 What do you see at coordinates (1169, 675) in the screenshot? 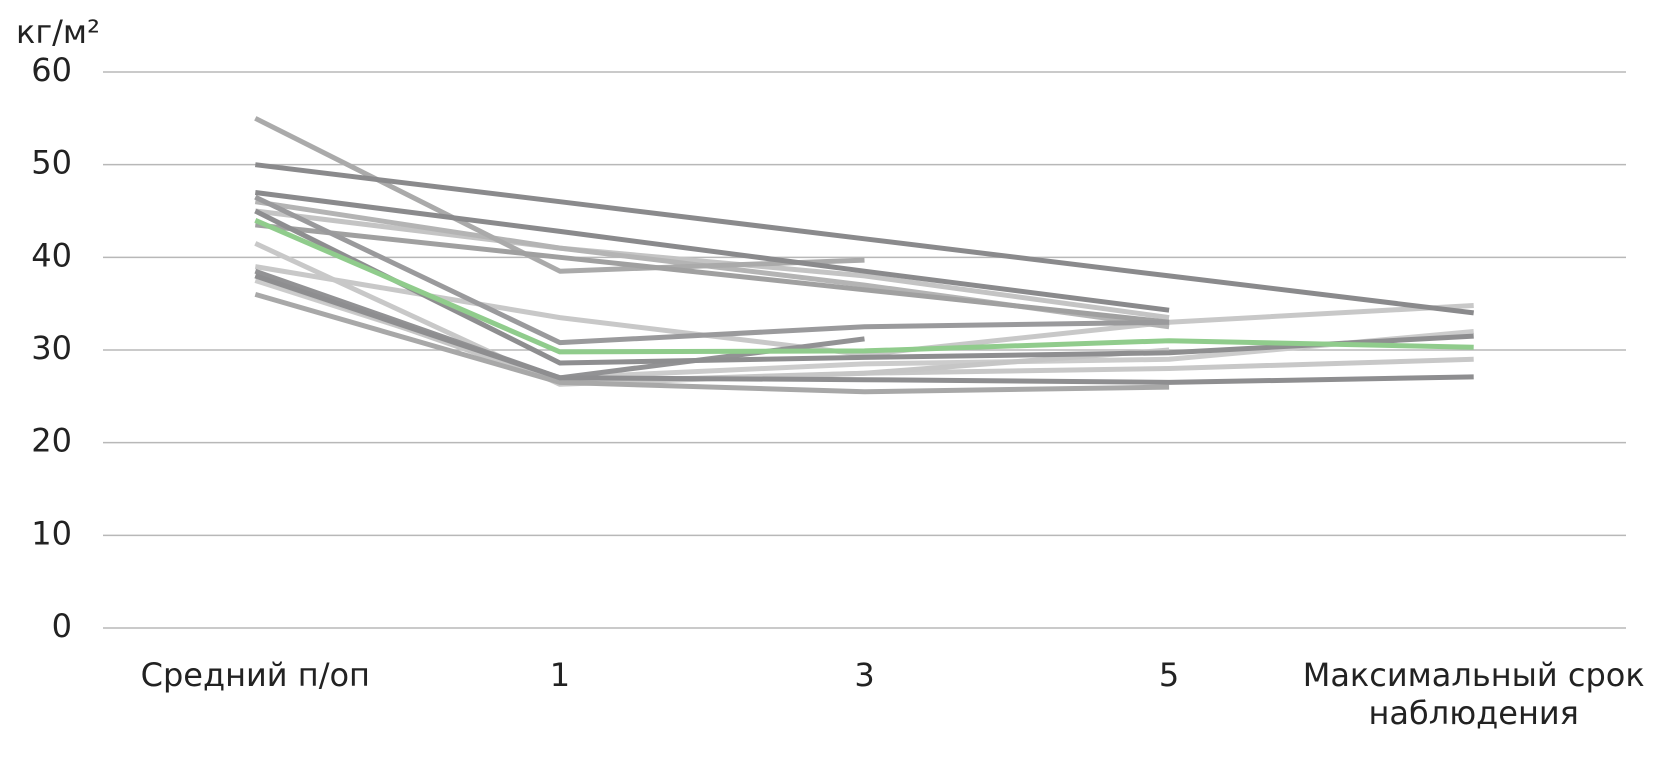
I see `x-tick-label: 5` at bounding box center [1169, 675].